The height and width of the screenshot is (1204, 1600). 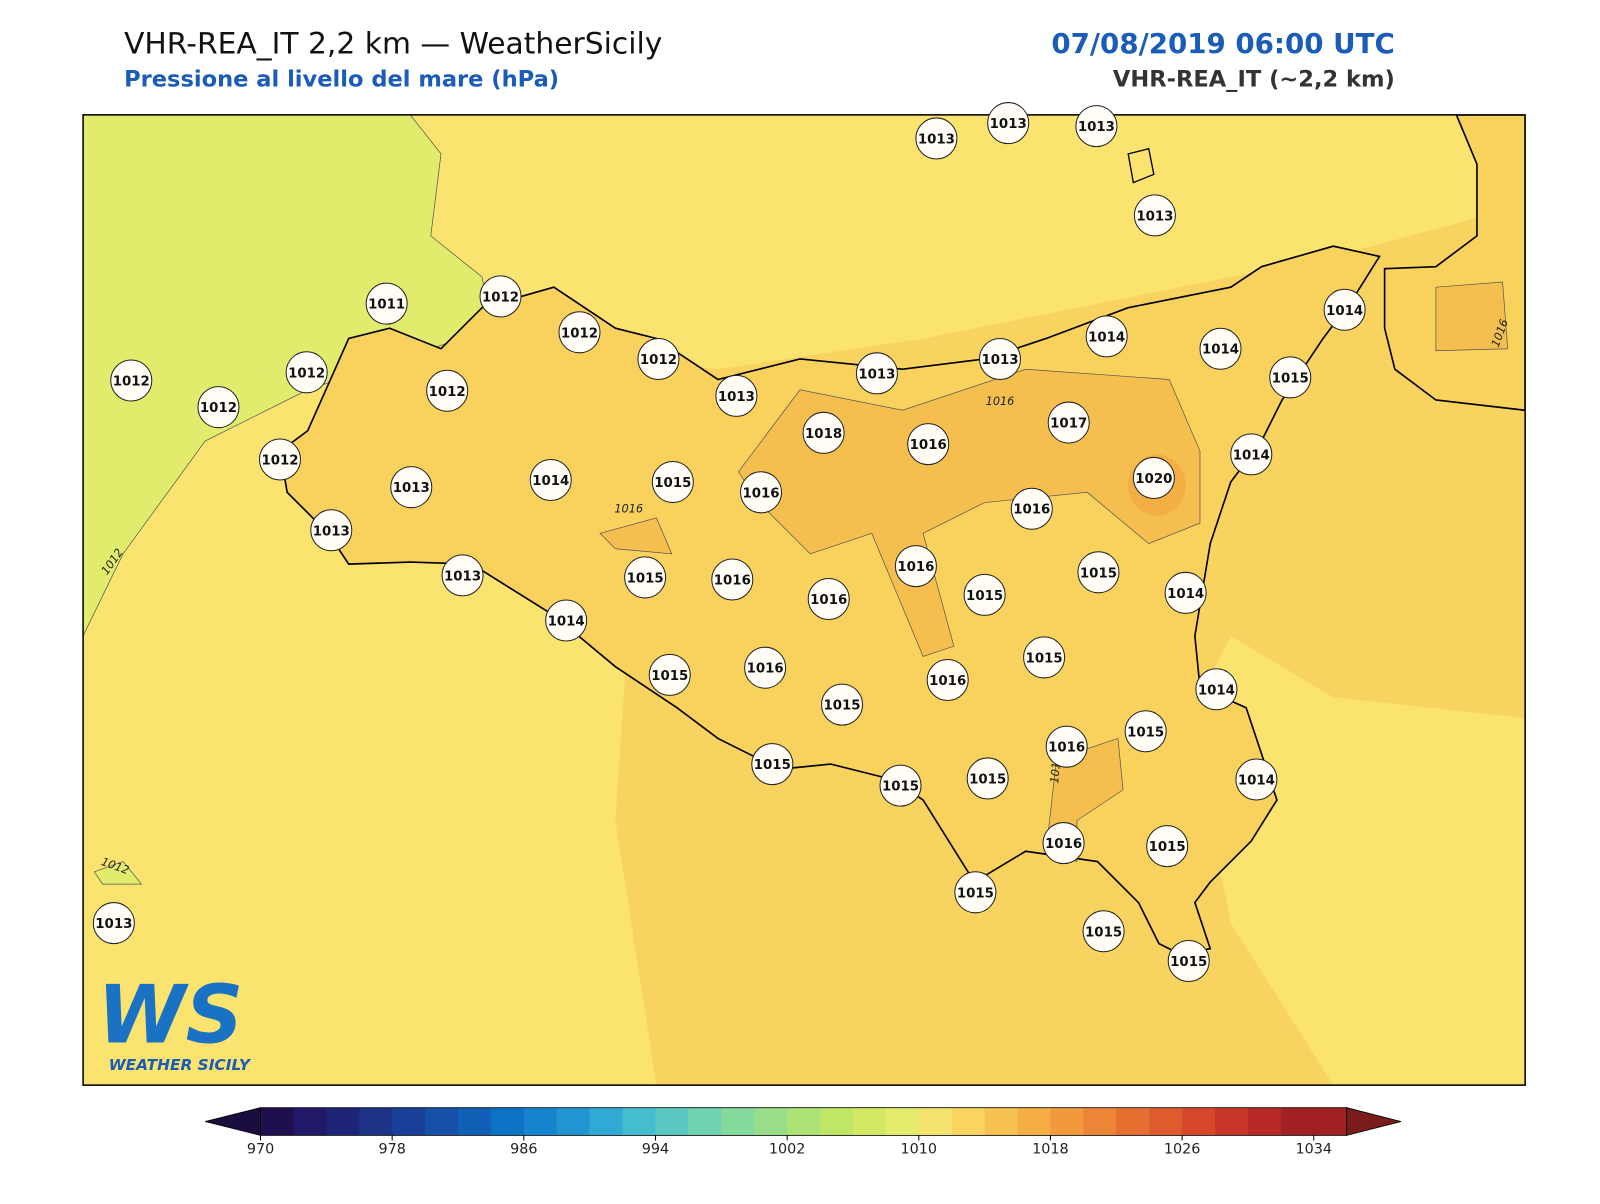 I want to click on colorbar-tick-label: 970, so click(x=260, y=1150).